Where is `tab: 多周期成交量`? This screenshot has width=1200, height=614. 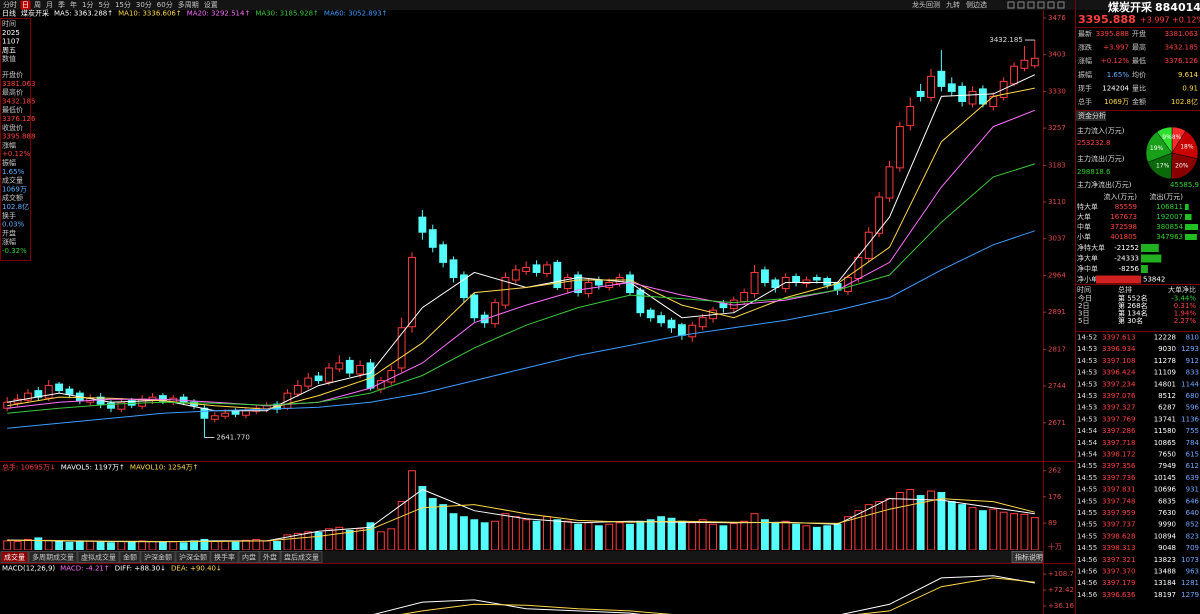 tab: 多周期成交量 is located at coordinates (53, 557).